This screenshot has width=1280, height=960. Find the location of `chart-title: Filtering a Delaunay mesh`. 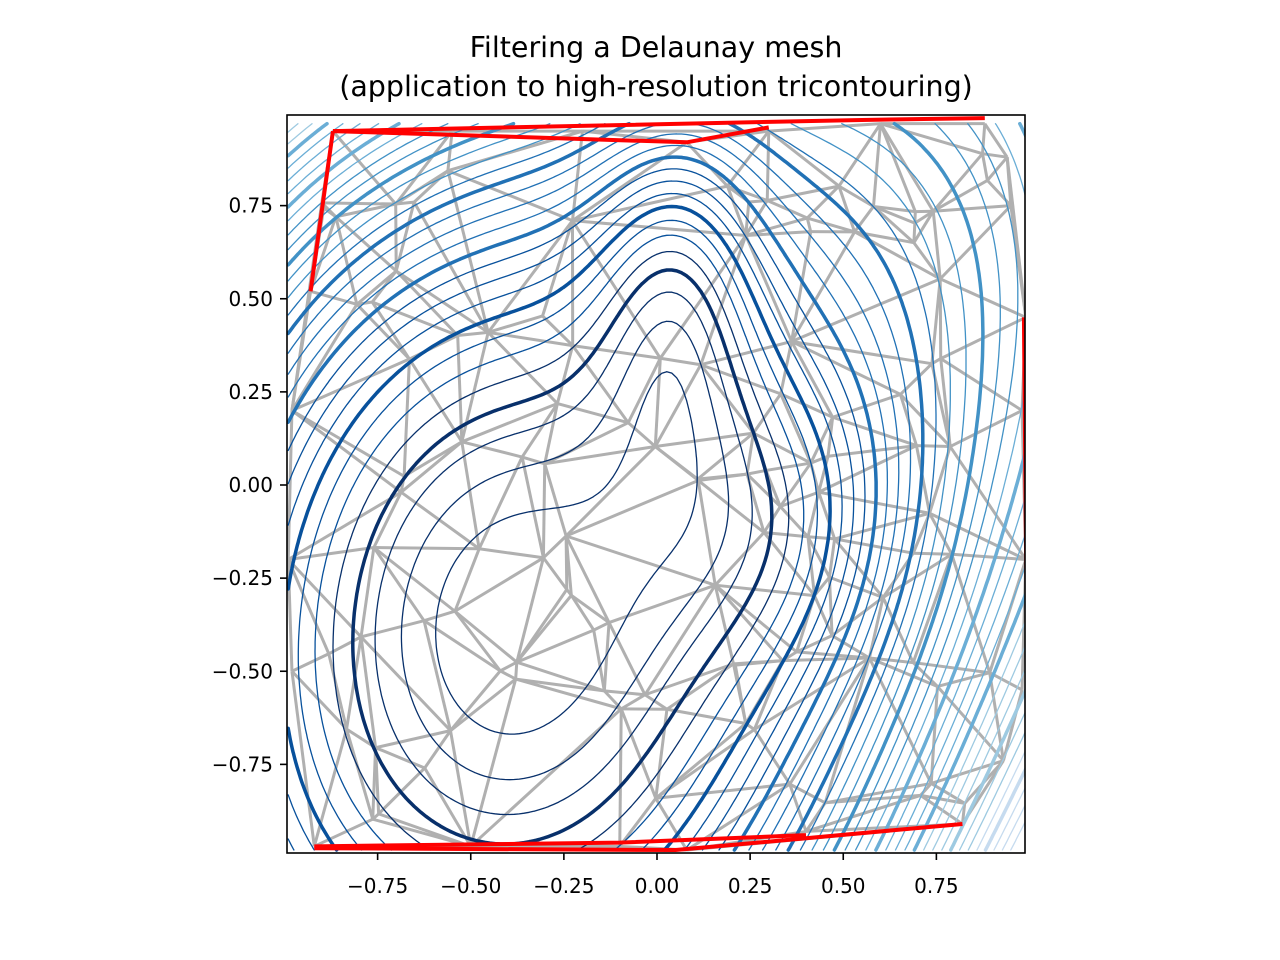

chart-title: Filtering a Delaunay mesh is located at coordinates (656, 47).